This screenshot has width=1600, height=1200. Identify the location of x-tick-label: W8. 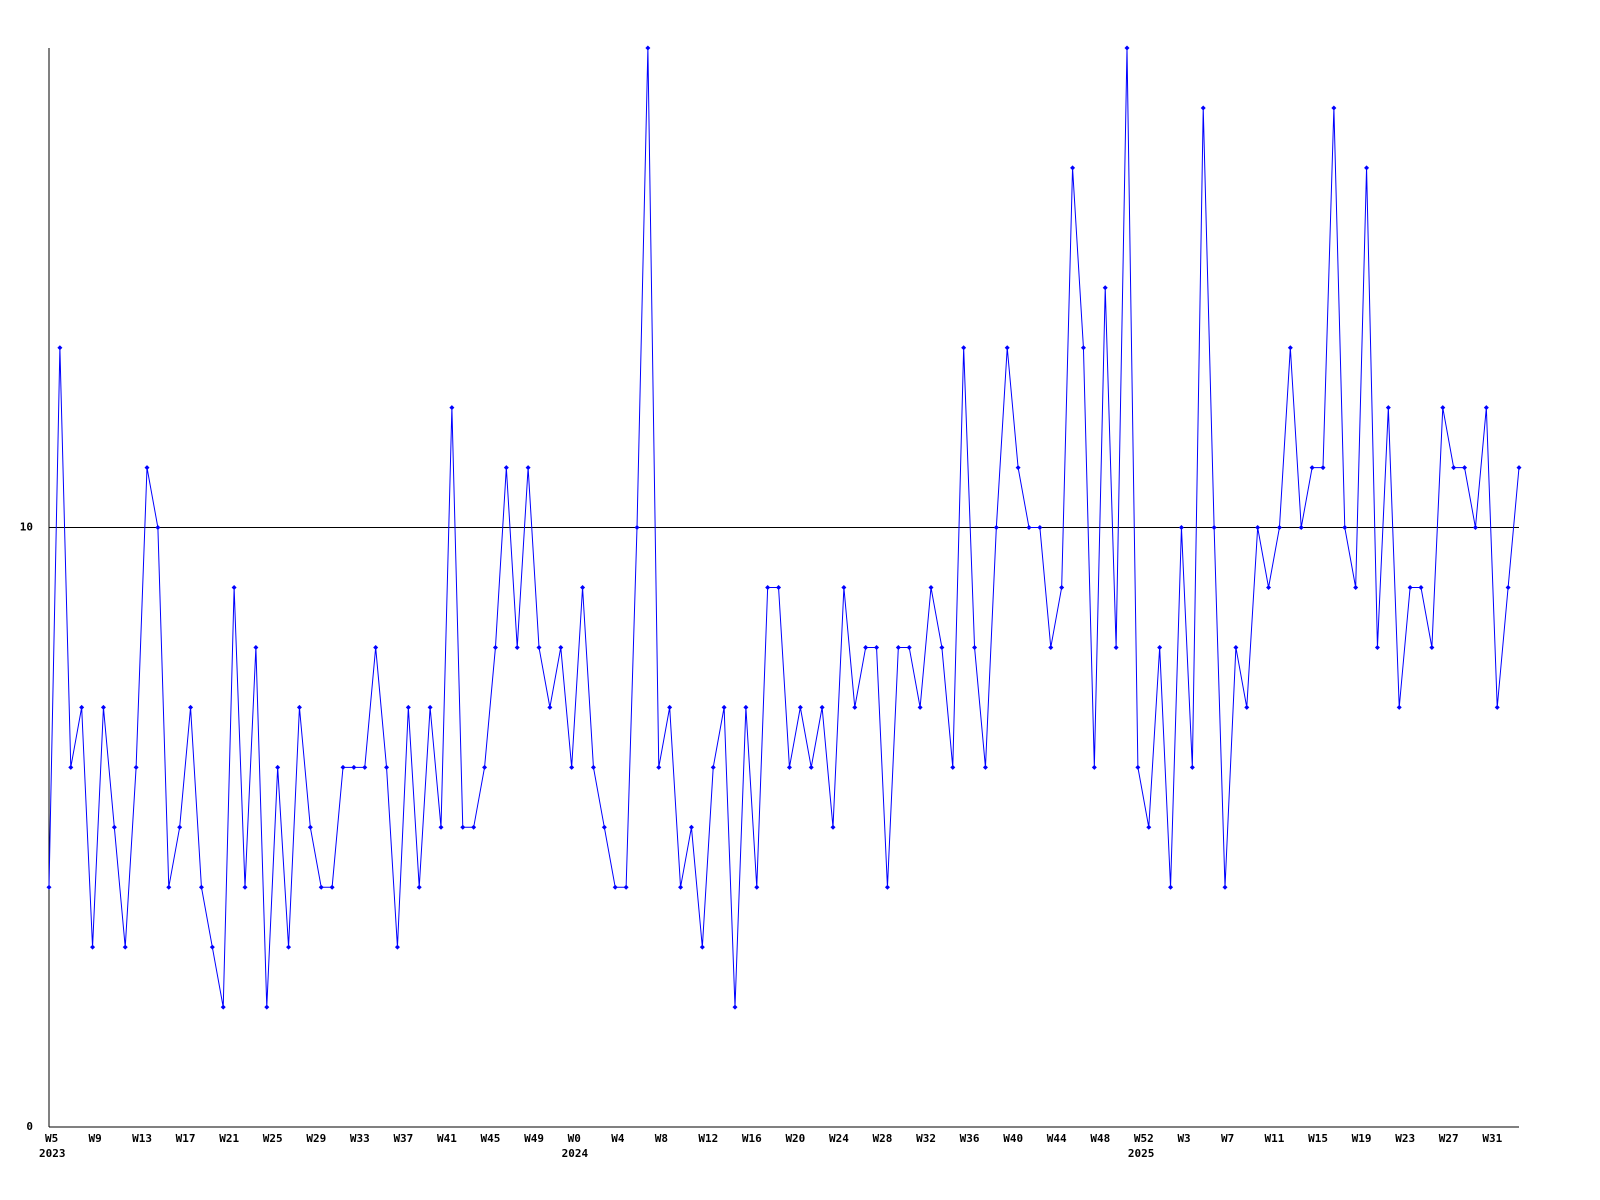
(661, 1138).